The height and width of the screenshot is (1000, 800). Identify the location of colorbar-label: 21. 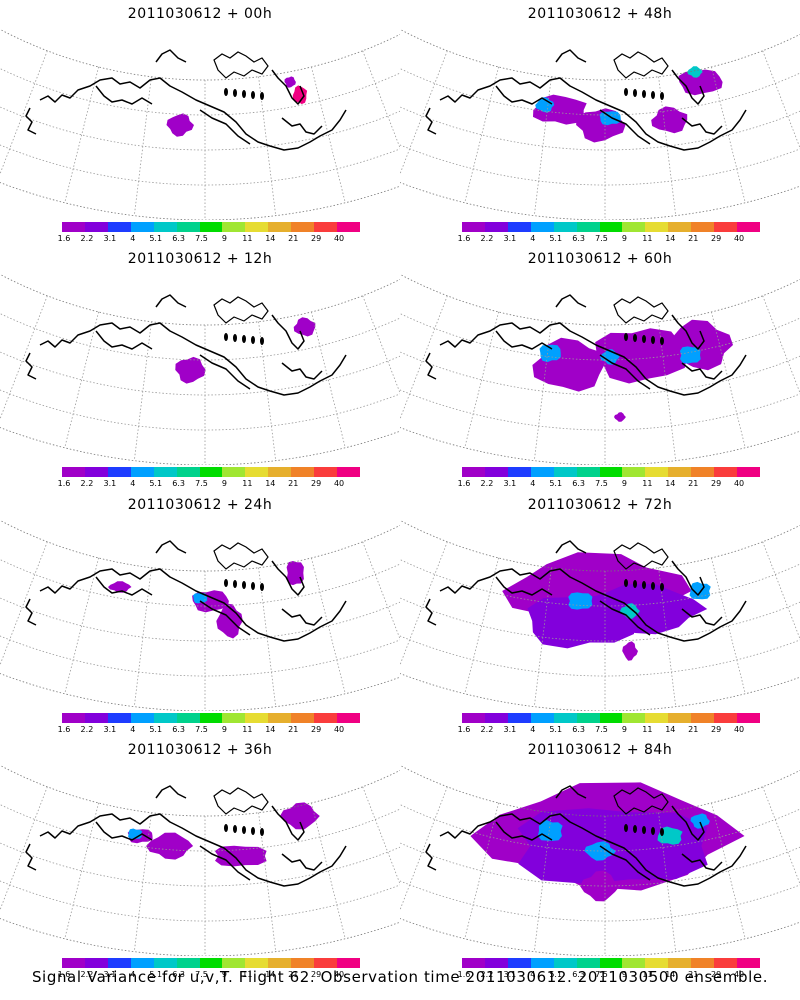
(693, 483).